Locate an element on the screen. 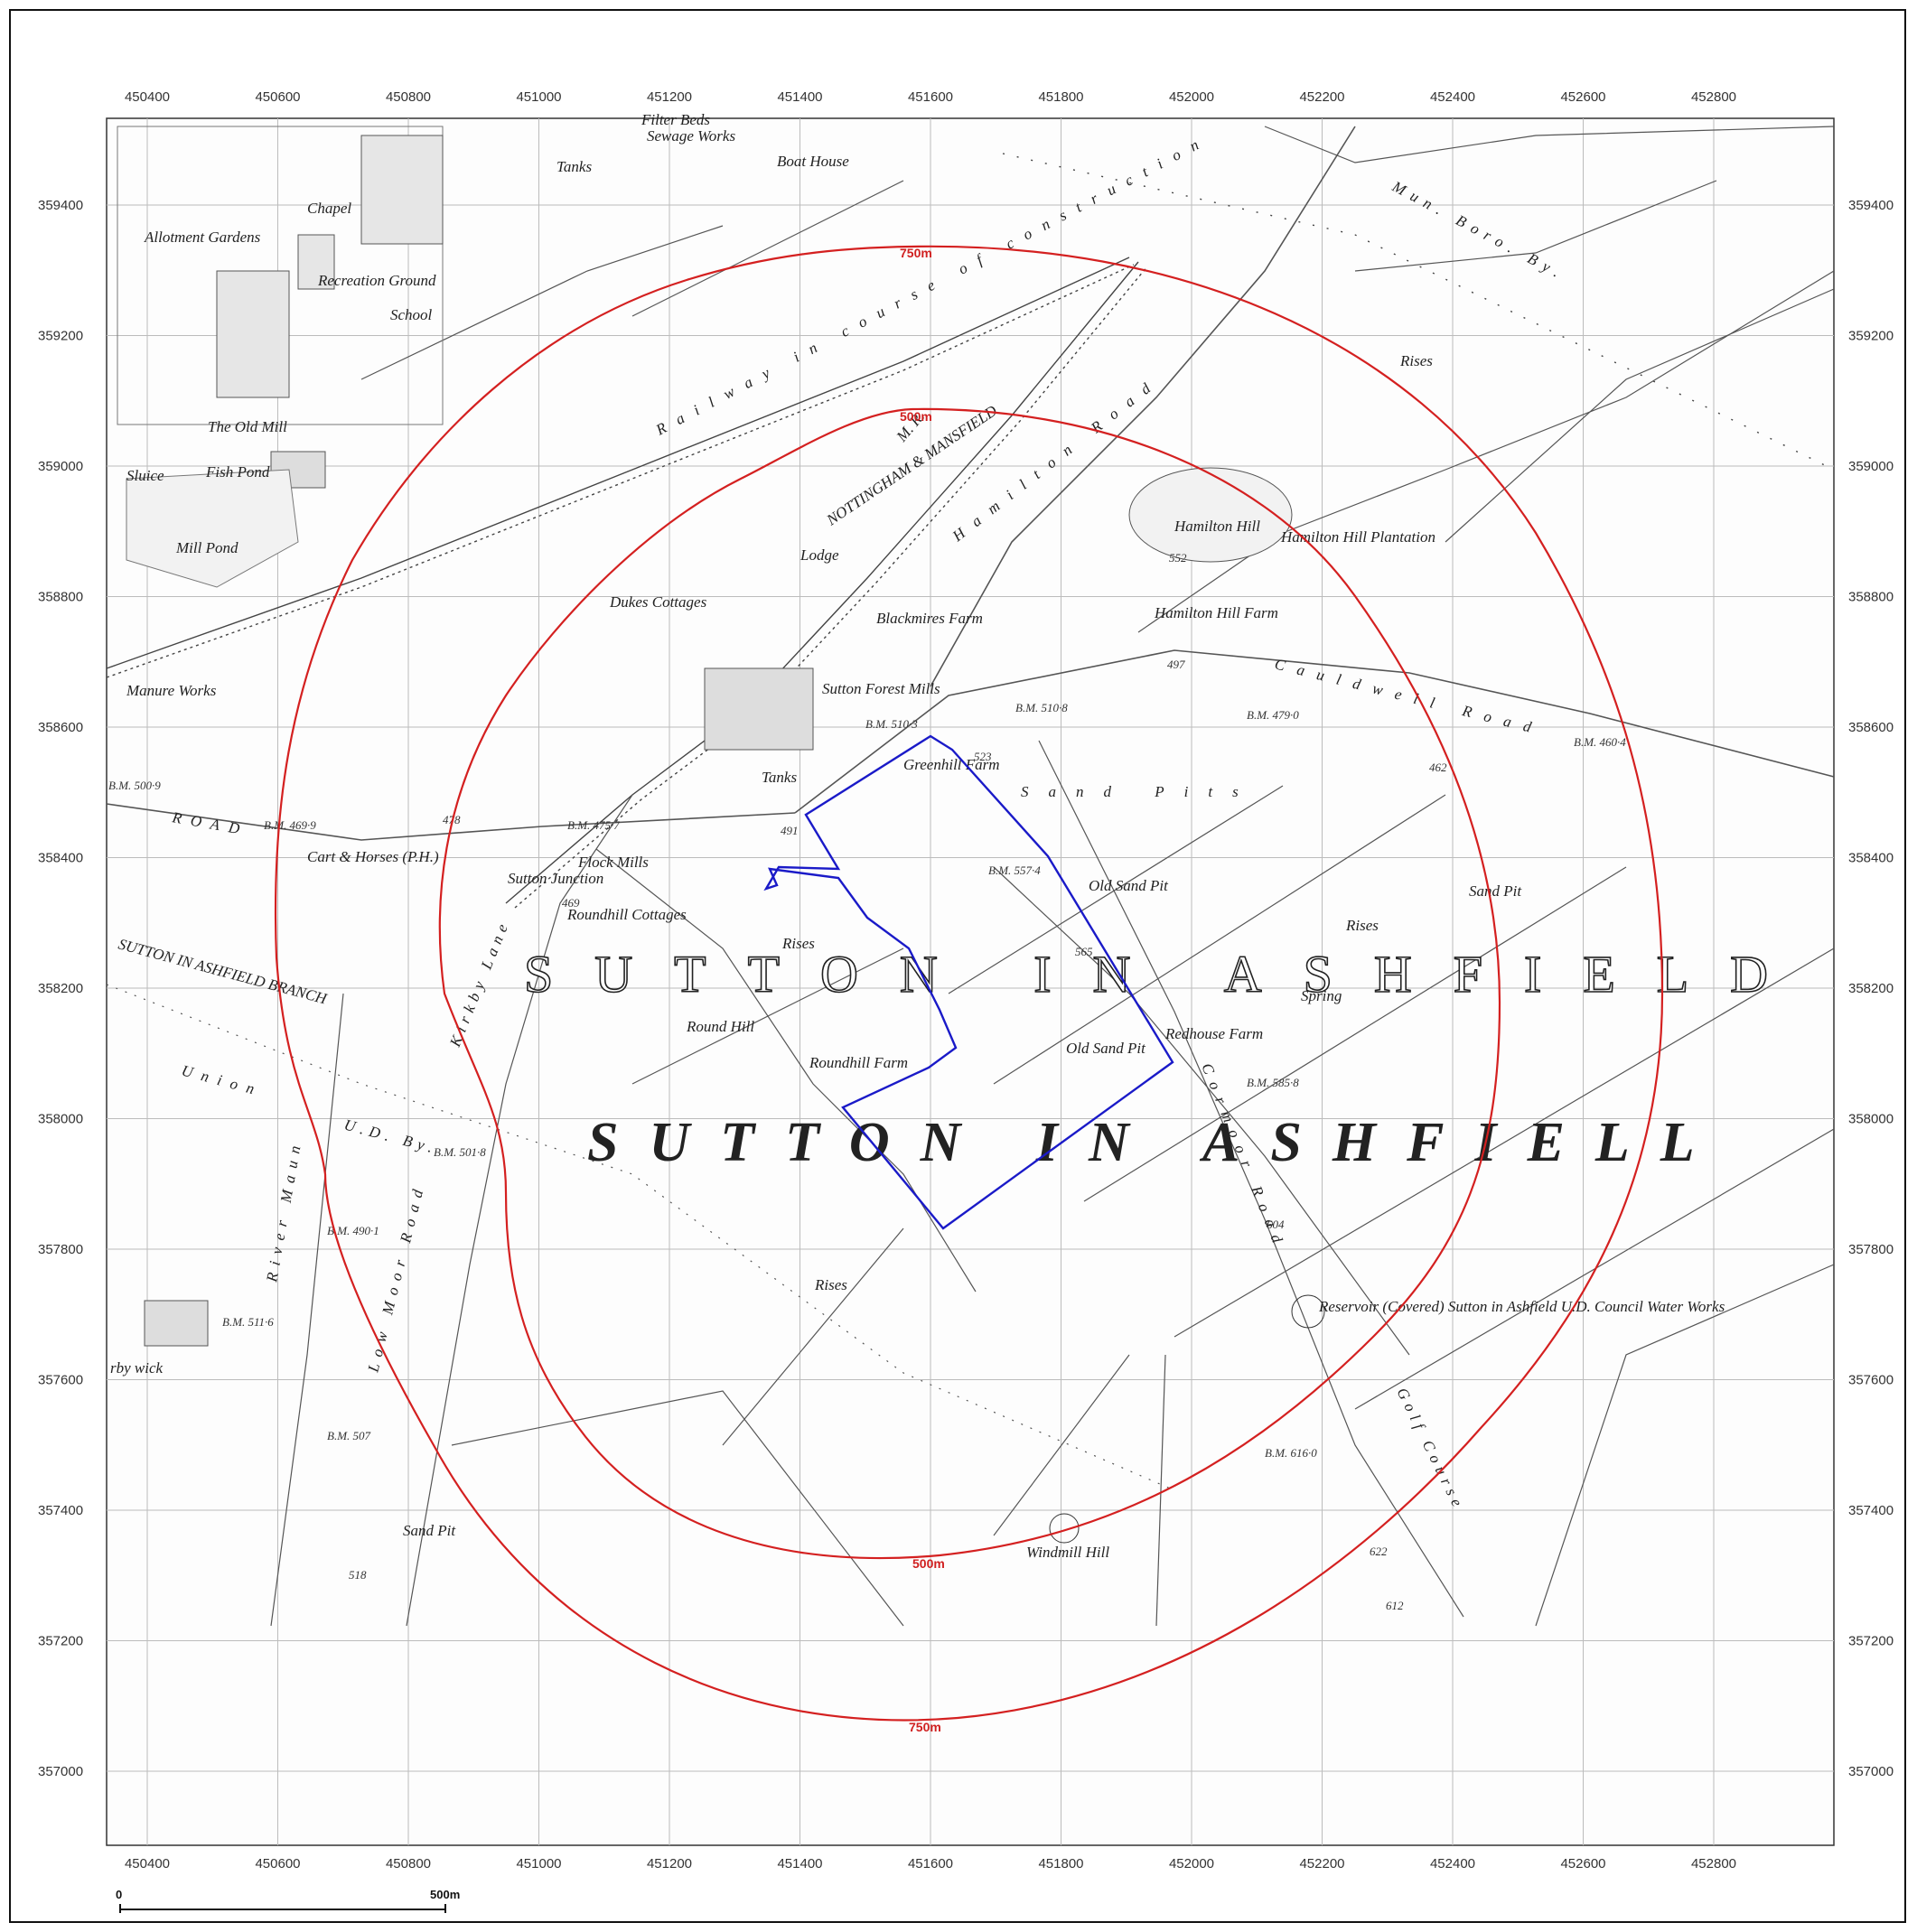  old-sand-pit-label-1: Old Sand Pit is located at coordinates (1129, 885).